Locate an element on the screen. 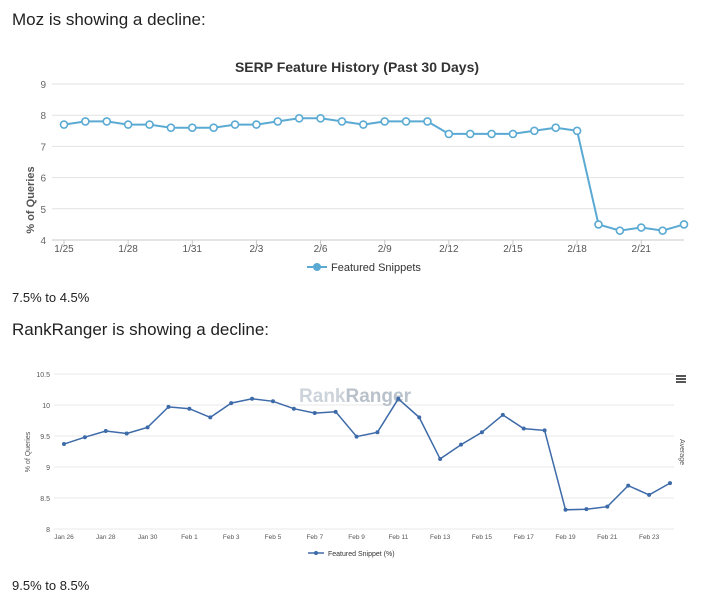 This screenshot has height=600, width=708. rr-y-tick: 10 is located at coordinates (46, 406).